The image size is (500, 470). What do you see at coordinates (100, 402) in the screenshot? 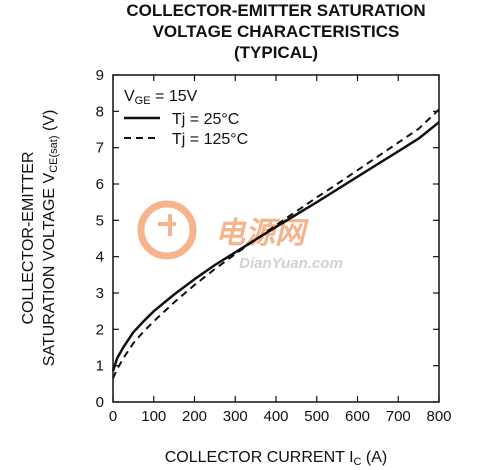
I see `y-tick-label: 0` at bounding box center [100, 402].